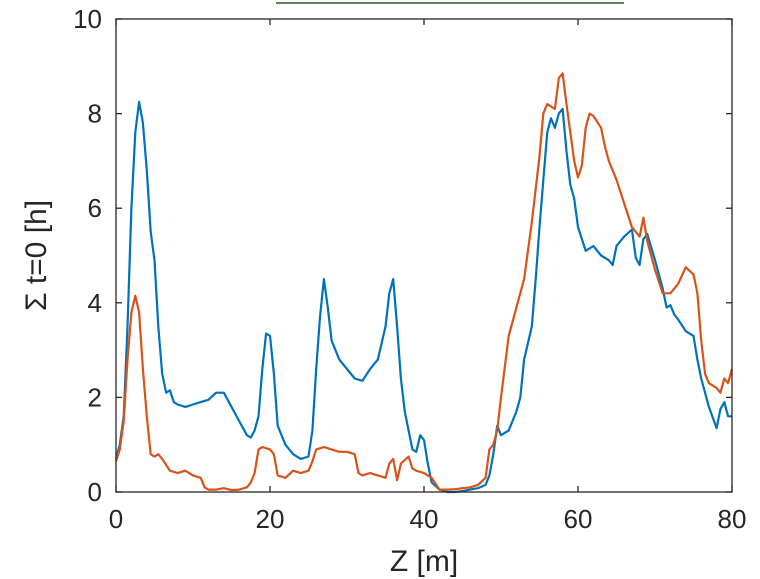 This screenshot has height=579, width=760. I want to click on x-tick-label: 40, so click(424, 519).